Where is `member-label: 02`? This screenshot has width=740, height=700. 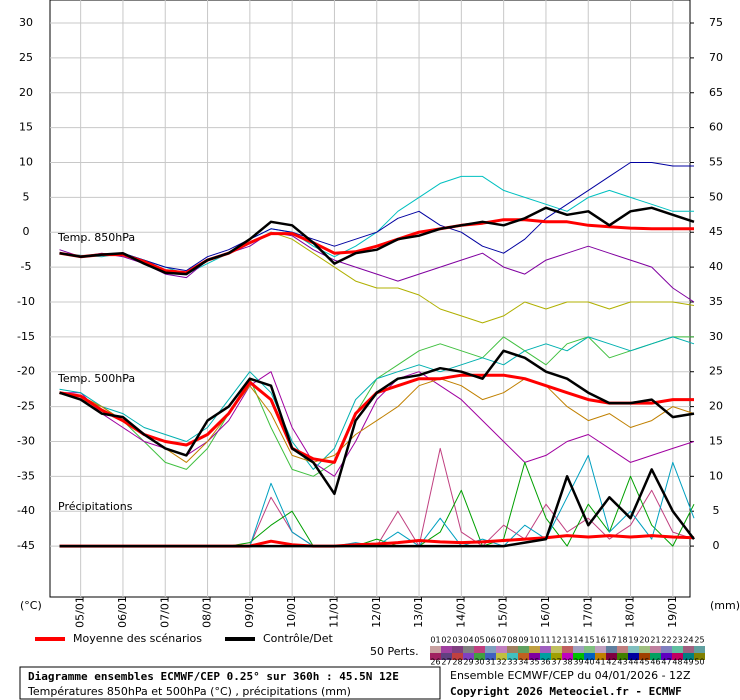
member-label: 02 is located at coordinates (446, 640).